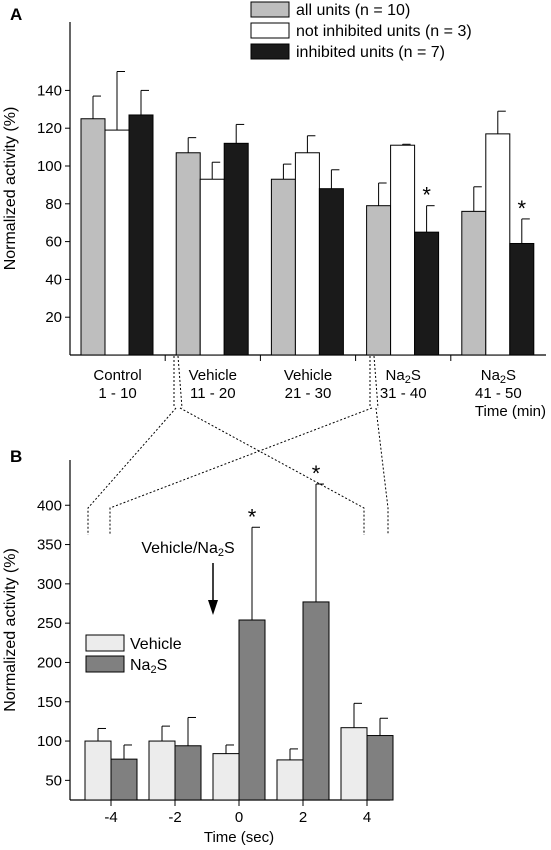 The image size is (551, 850). I want to click on zoom-line-mid2, so click(241, 471).